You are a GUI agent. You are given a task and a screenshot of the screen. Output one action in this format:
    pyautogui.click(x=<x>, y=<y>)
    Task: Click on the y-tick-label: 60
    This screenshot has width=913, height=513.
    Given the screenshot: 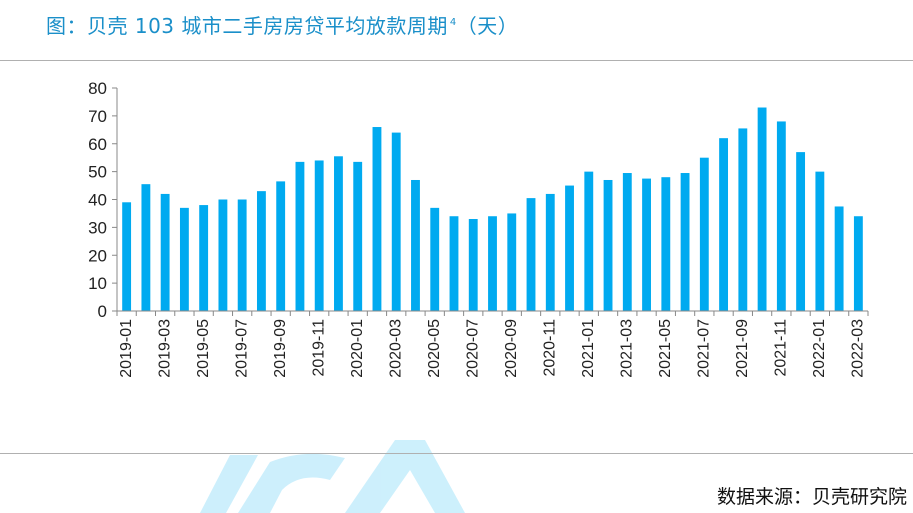 What is the action you would take?
    pyautogui.click(x=97, y=144)
    